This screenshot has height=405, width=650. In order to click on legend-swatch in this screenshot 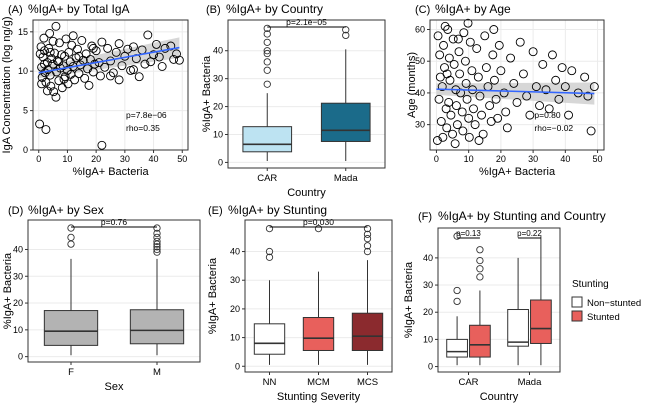, I will do `click(577, 302)`.